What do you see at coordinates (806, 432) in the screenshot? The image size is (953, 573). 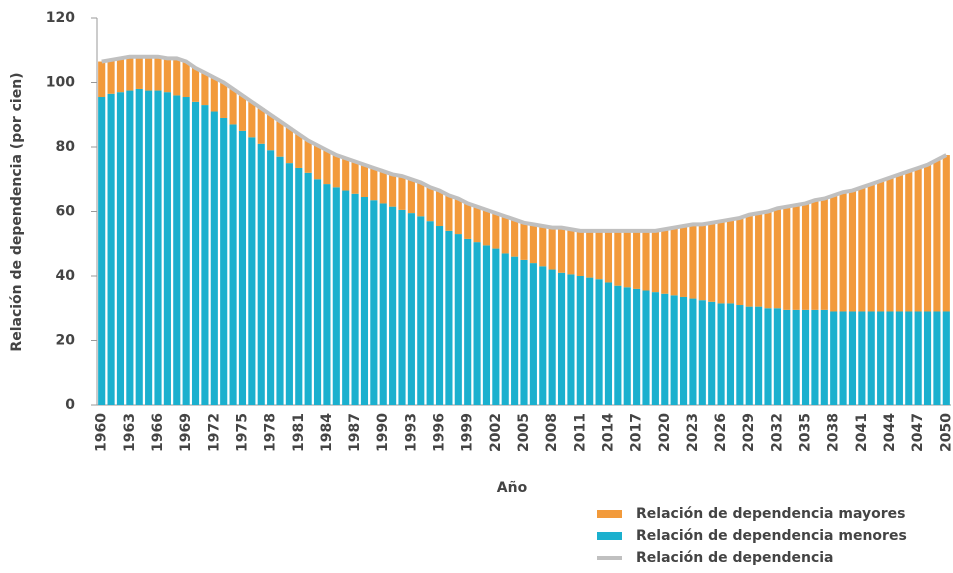 I see `x-tick-label: 2035` at bounding box center [806, 432].